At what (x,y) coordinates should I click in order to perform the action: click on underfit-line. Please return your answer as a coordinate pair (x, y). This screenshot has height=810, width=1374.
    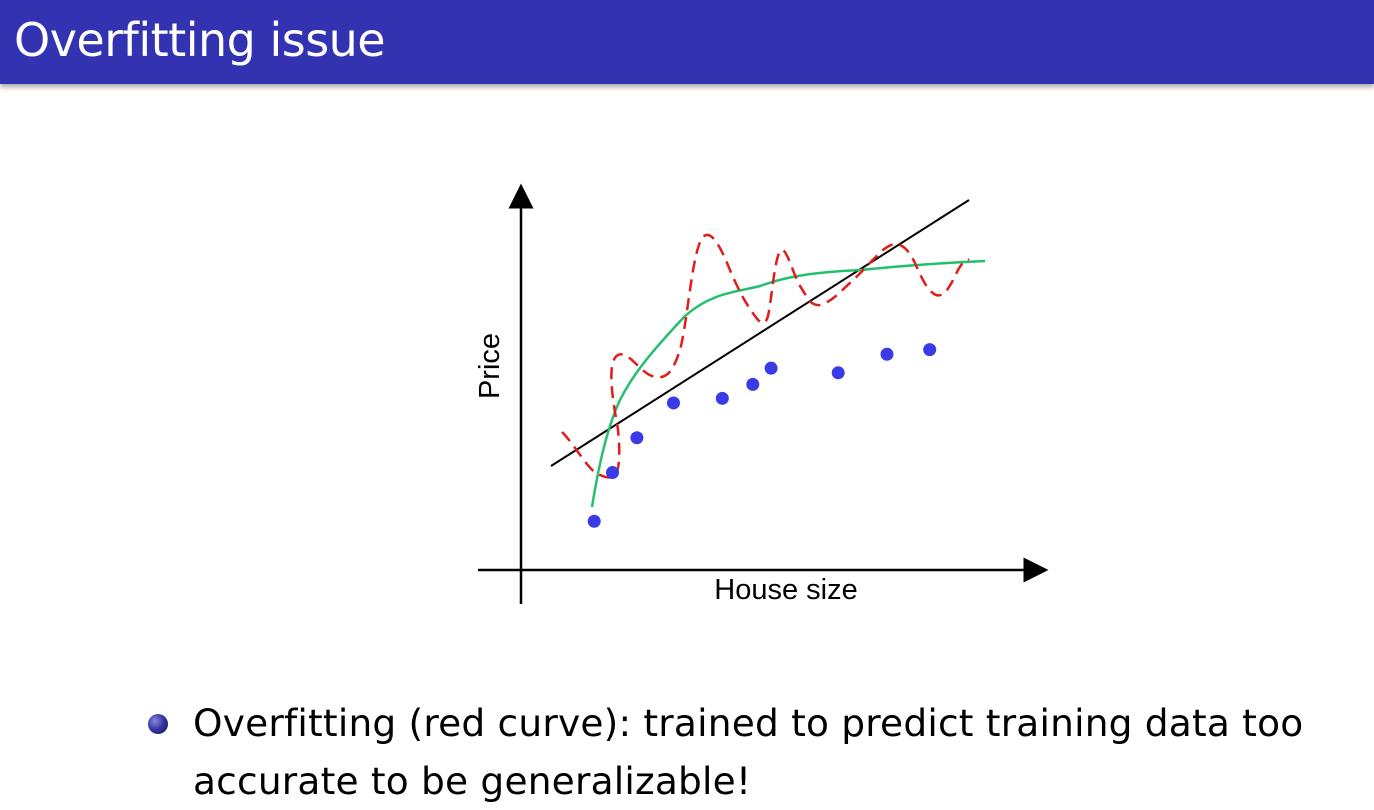
    Looking at the image, I should click on (760, 333).